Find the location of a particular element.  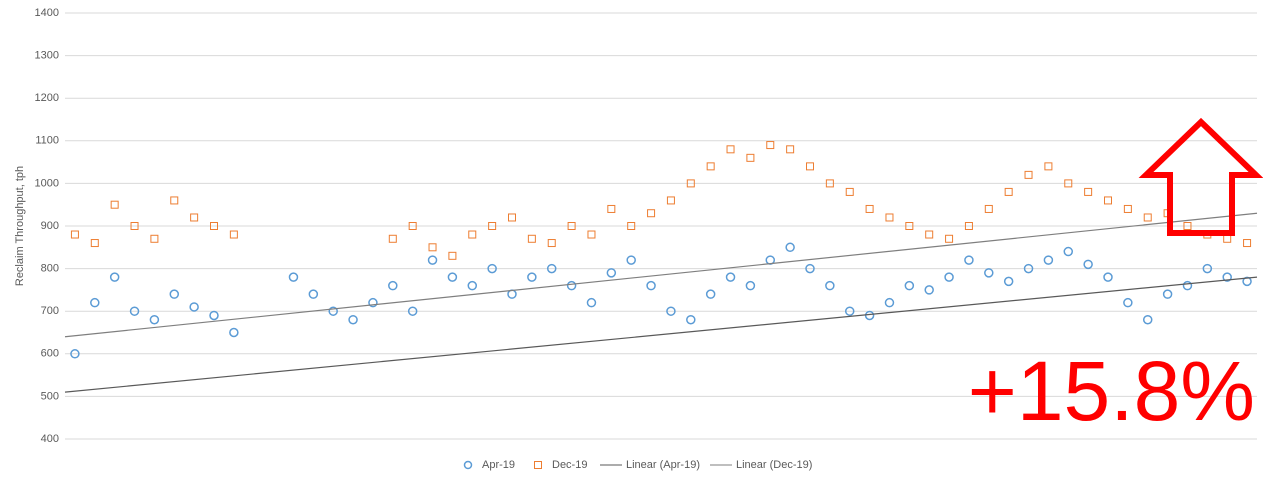

y-tick-label: 1200 is located at coordinates (47, 98).